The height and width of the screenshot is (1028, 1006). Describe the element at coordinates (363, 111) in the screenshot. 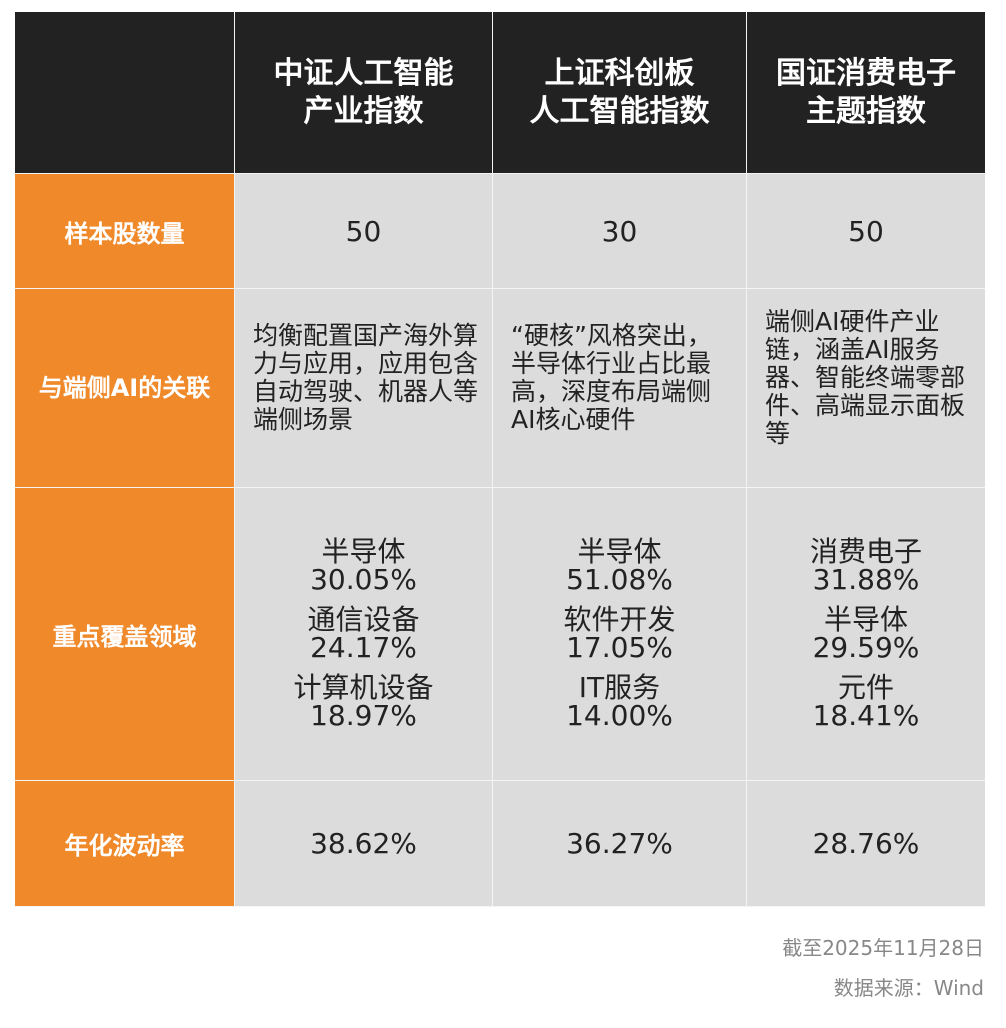

I see `header-line: 产业指数` at that location.